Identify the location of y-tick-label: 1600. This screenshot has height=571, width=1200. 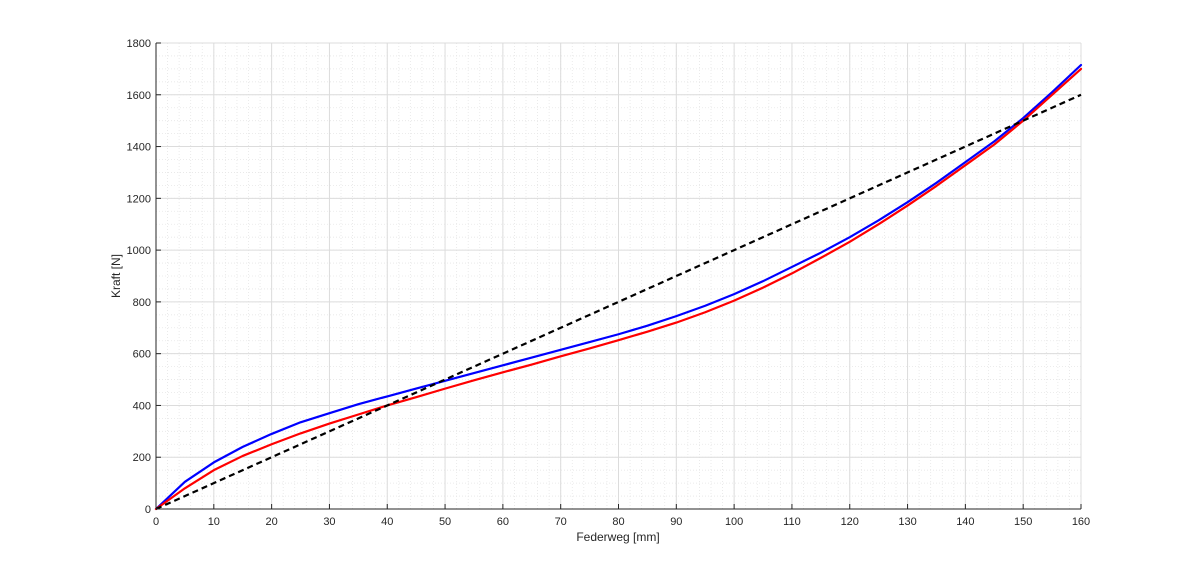
(139, 96).